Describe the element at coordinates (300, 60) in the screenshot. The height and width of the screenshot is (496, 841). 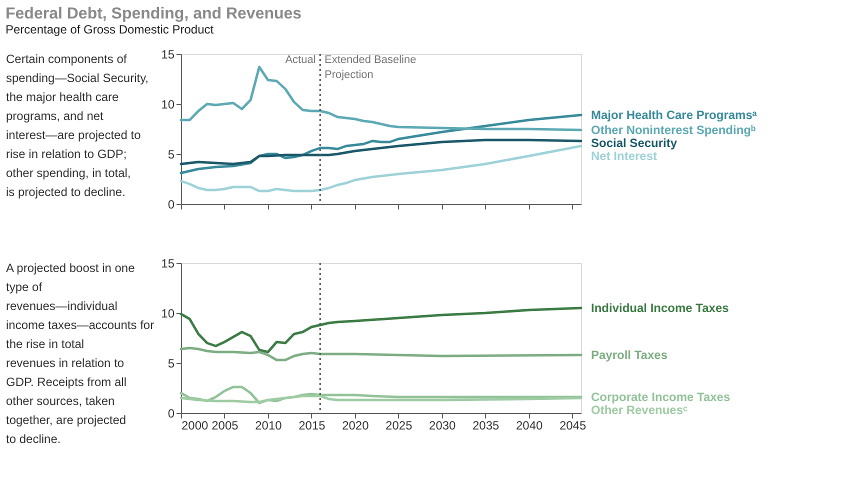
I see `annotation: Actual` at that location.